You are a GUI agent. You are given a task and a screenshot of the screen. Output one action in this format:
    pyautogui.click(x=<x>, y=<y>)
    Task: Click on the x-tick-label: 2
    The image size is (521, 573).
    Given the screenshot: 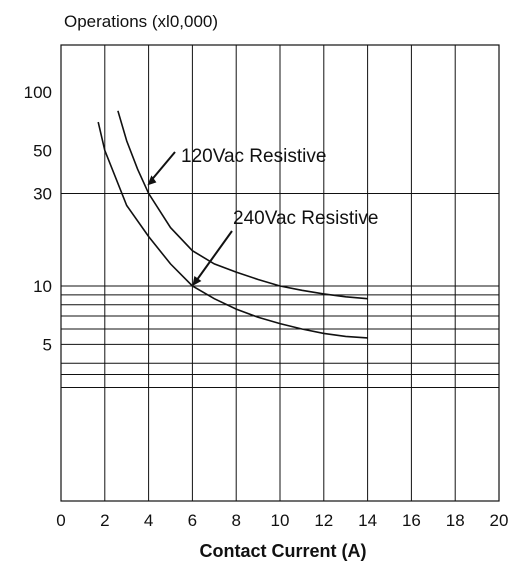 What is the action you would take?
    pyautogui.click(x=104, y=520)
    